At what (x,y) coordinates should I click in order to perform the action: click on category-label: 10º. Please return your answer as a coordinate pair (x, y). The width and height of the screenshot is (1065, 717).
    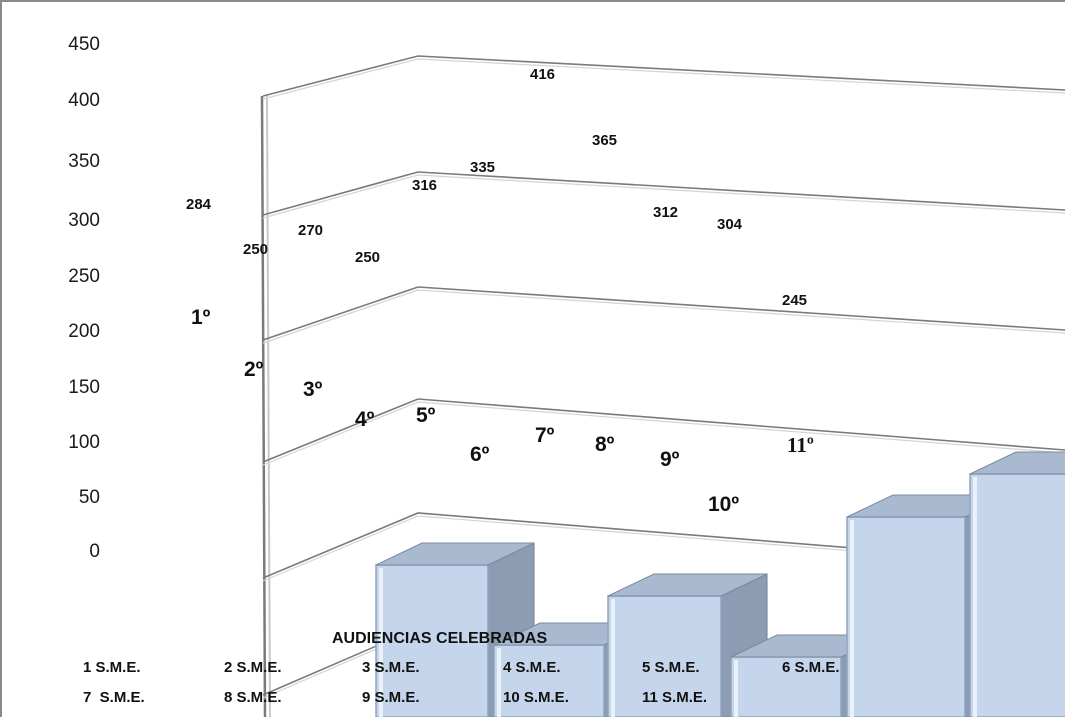
    Looking at the image, I should click on (723, 504).